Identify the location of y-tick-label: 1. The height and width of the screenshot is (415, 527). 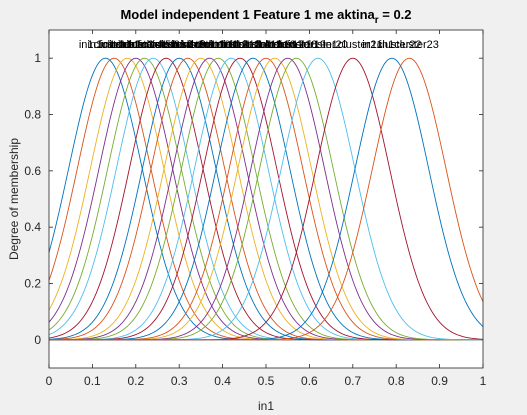
(37, 58).